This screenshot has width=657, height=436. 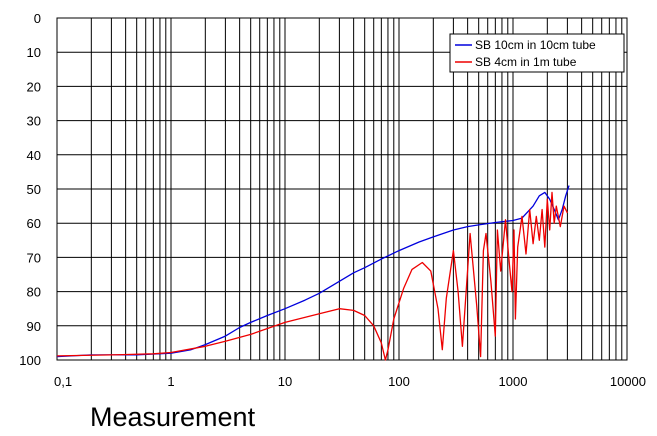 What do you see at coordinates (350, 381) in the screenshot?
I see `x-axis-ticks: 0,1 1 10 100 1000 10000` at bounding box center [350, 381].